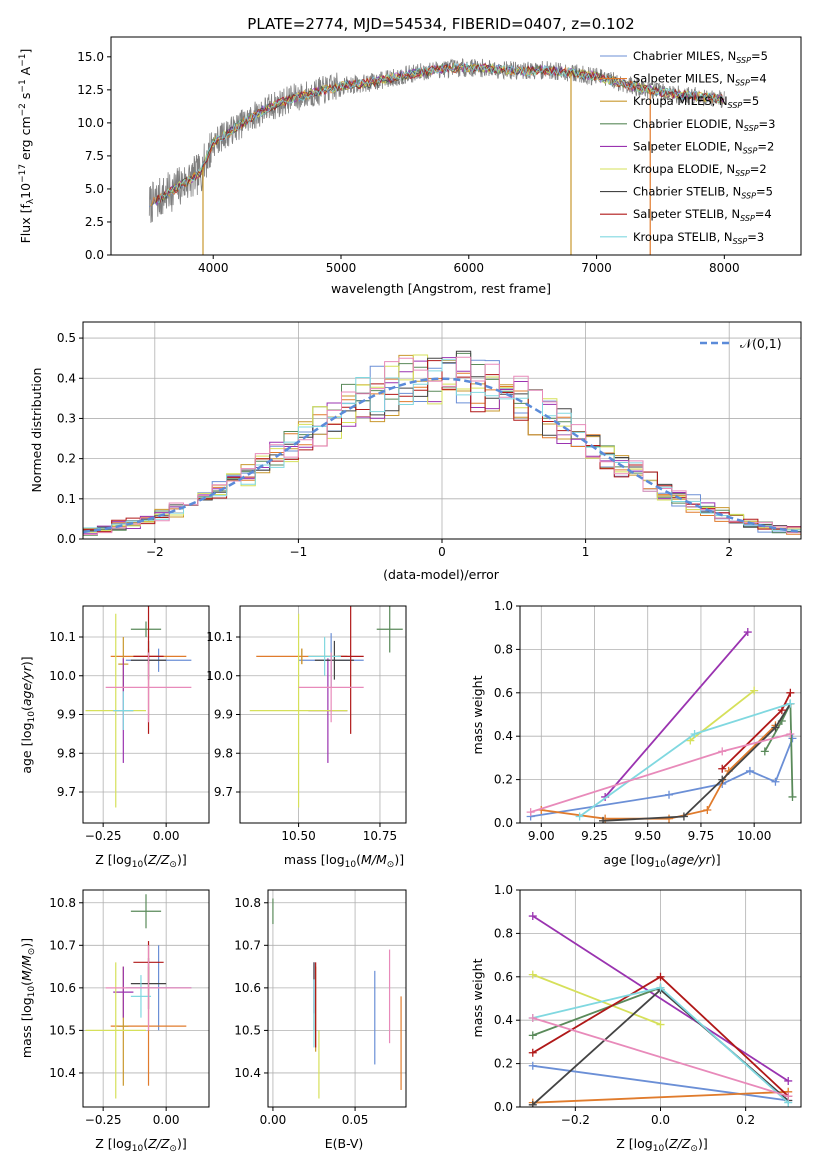 This screenshot has width=819, height=1174. What do you see at coordinates (440, 133) in the screenshot?
I see `model-spectrum-line` at bounding box center [440, 133].